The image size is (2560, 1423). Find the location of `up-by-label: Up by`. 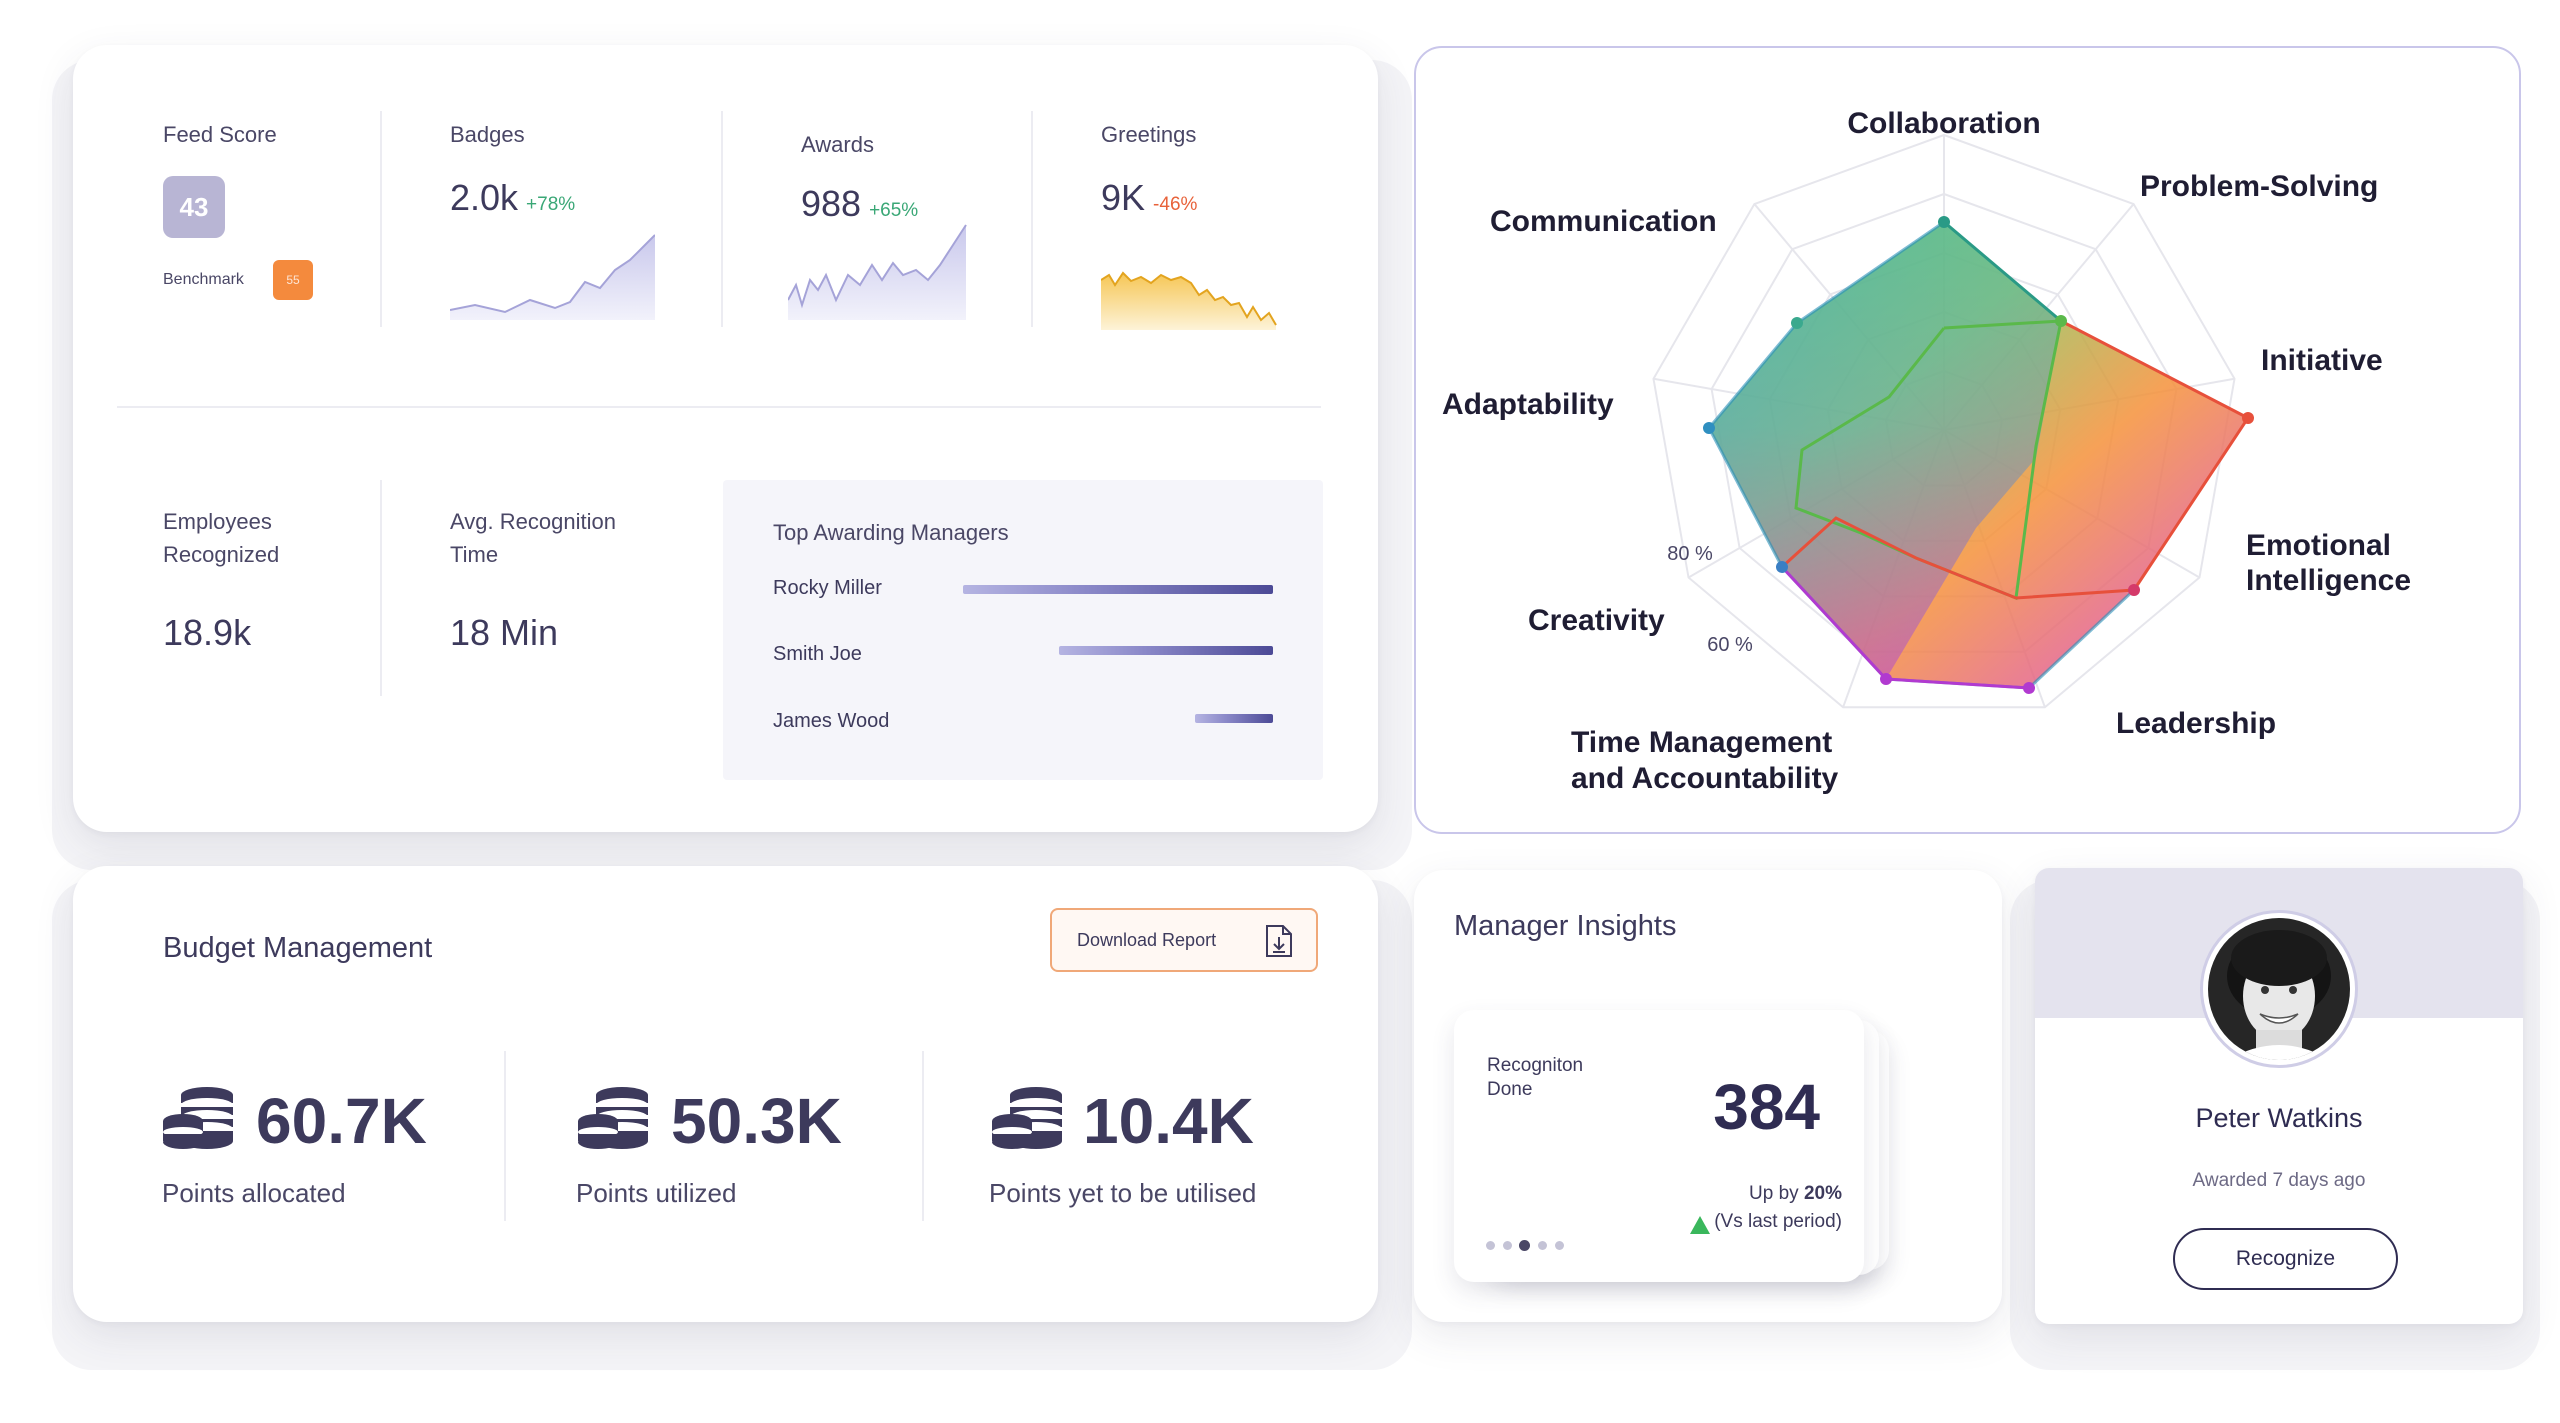

up-by-label: Up by is located at coordinates (1776, 1193).